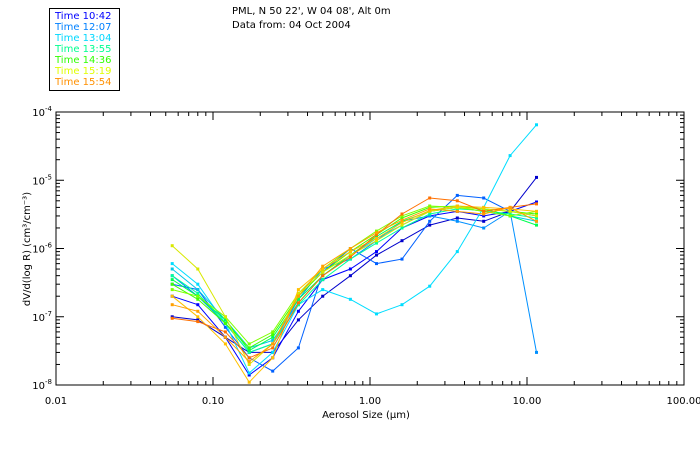  I want to click on x-tick-label: 100.00, so click(683, 401).